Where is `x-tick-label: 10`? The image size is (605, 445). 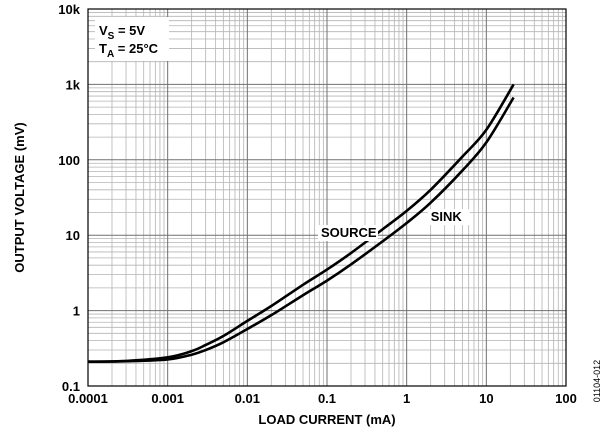 x-tick-label: 10 is located at coordinates (486, 398).